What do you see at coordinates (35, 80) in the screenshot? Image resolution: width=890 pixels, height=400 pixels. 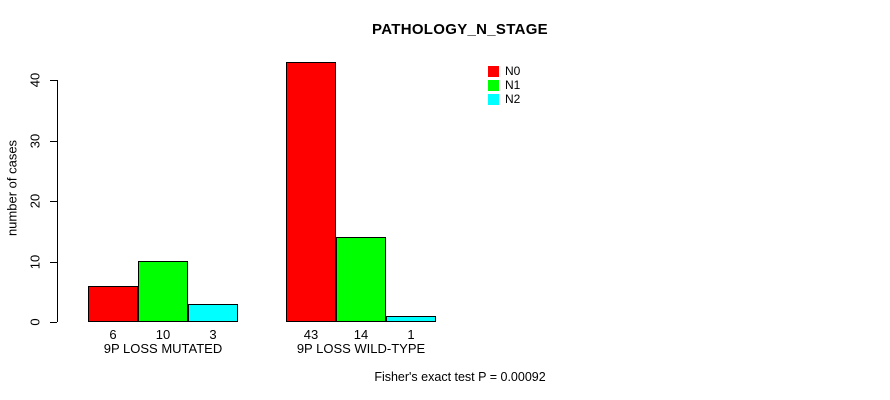 I see `y-axis-tick-label: 40` at bounding box center [35, 80].